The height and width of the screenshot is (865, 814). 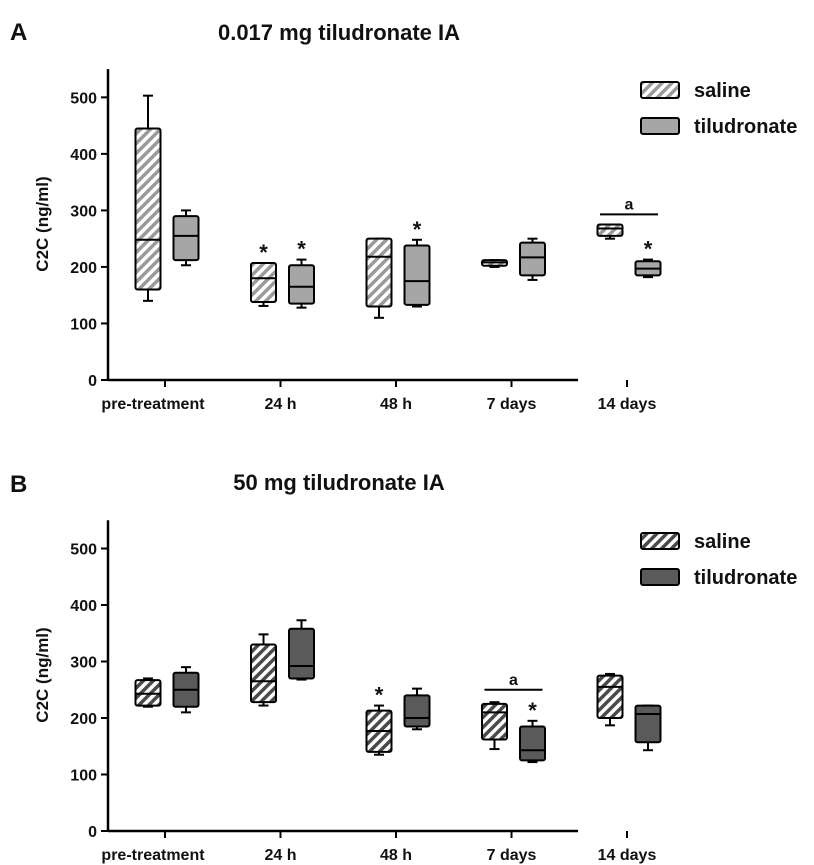 I want to click on panel-letter: B, so click(x=18, y=484).